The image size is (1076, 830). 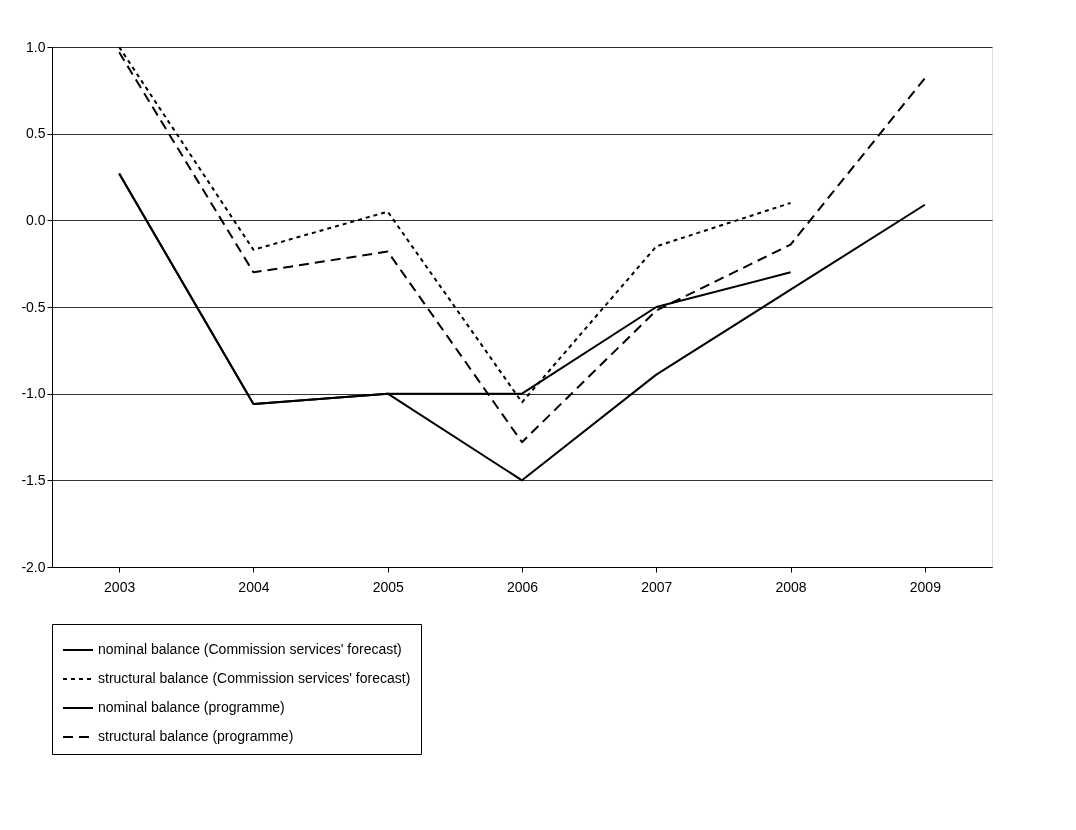 I want to click on x-tick-label: 2009, so click(x=925, y=586).